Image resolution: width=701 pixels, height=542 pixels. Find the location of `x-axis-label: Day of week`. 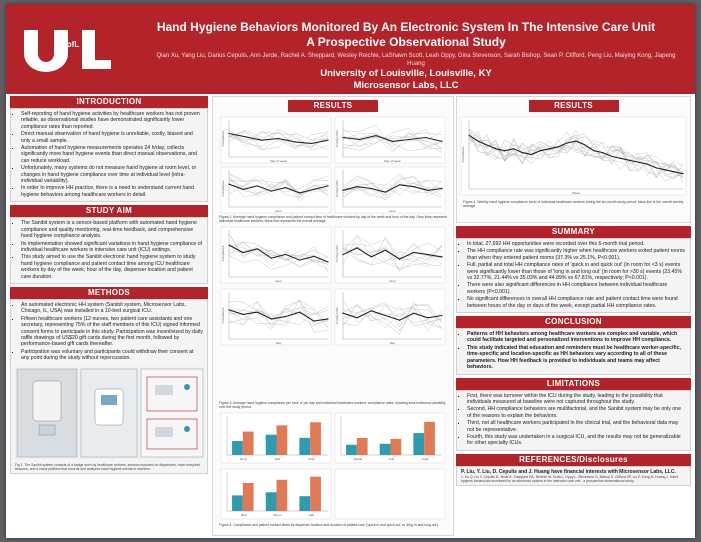

x-axis-label: Day of week is located at coordinates (392, 161).